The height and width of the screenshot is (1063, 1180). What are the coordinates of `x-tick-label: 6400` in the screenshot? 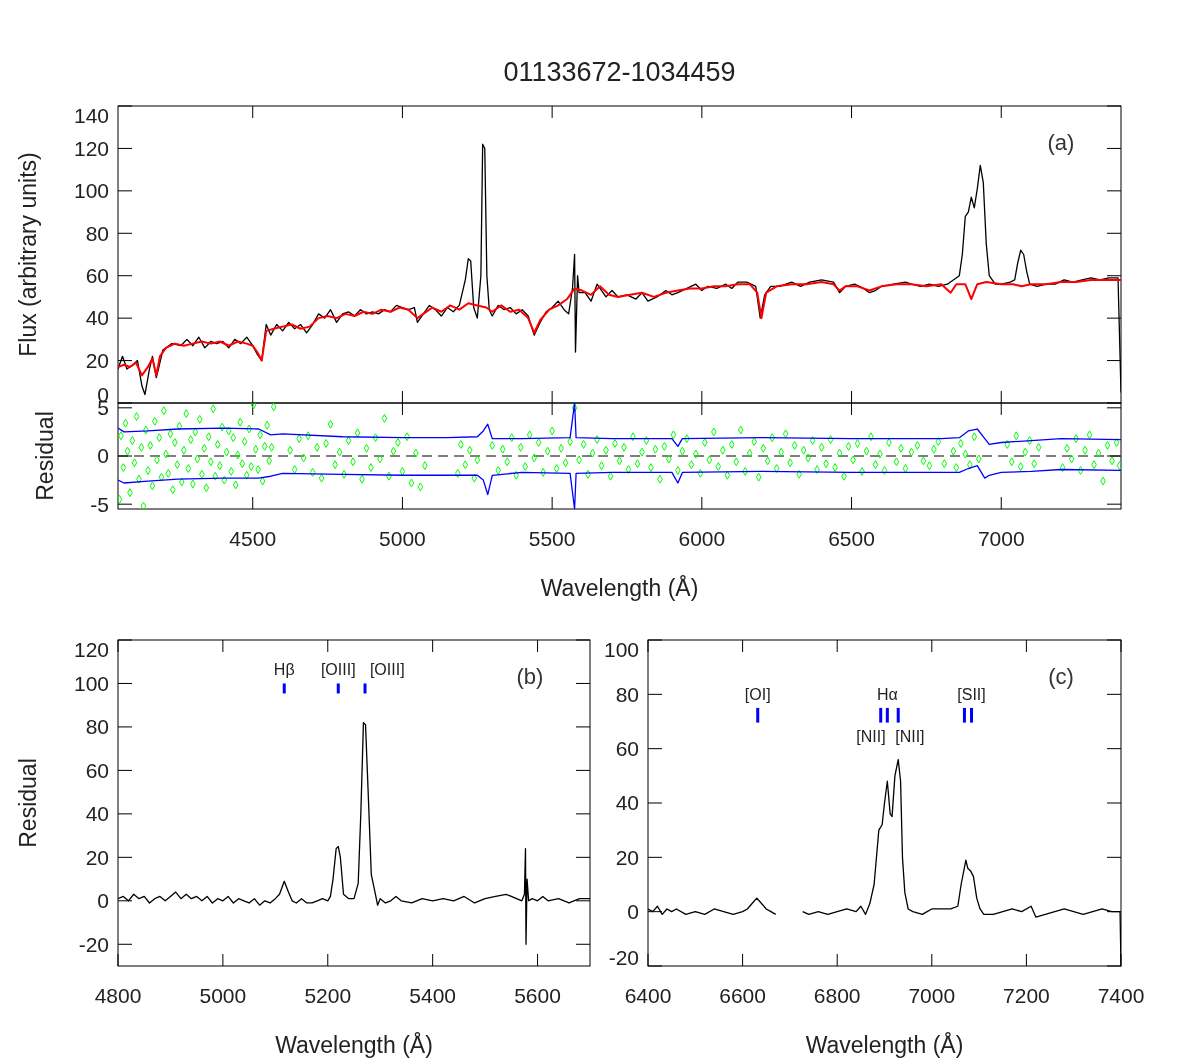 It's located at (648, 995).